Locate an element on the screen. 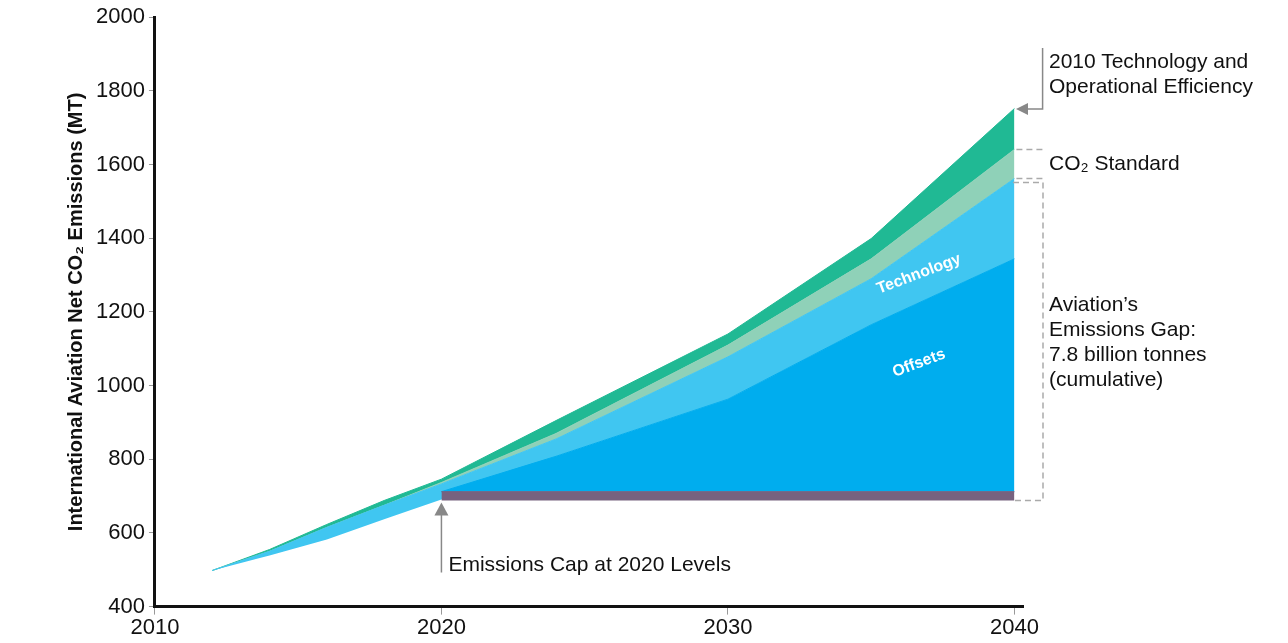 The height and width of the screenshot is (643, 1288). text: Offsets is located at coordinates (918, 362).